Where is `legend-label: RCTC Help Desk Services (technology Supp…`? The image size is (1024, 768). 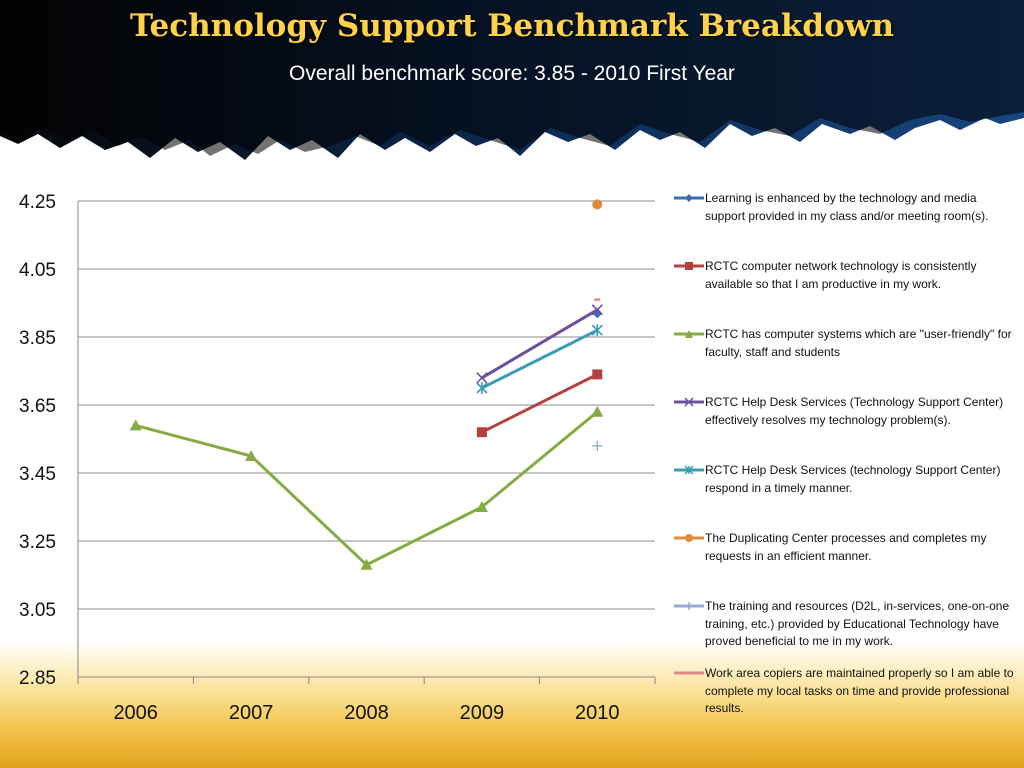
legend-label: RCTC Help Desk Services (technology Supp… is located at coordinates (853, 479).